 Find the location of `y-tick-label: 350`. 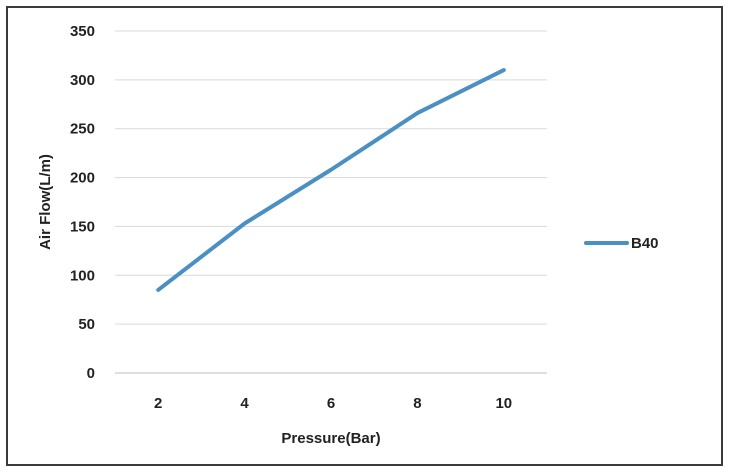

y-tick-label: 350 is located at coordinates (82, 31).